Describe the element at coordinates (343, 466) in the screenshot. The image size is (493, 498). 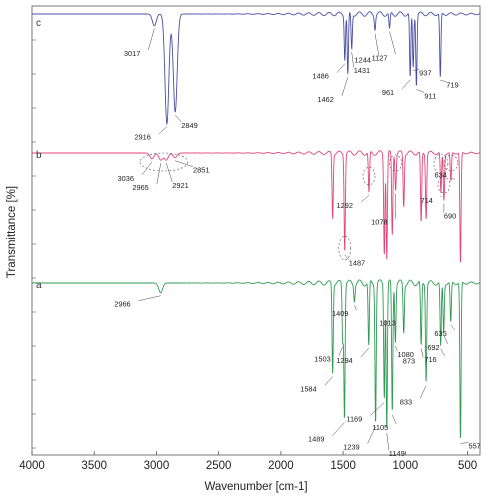
I see `x-tick-label-1500: 1500` at that location.